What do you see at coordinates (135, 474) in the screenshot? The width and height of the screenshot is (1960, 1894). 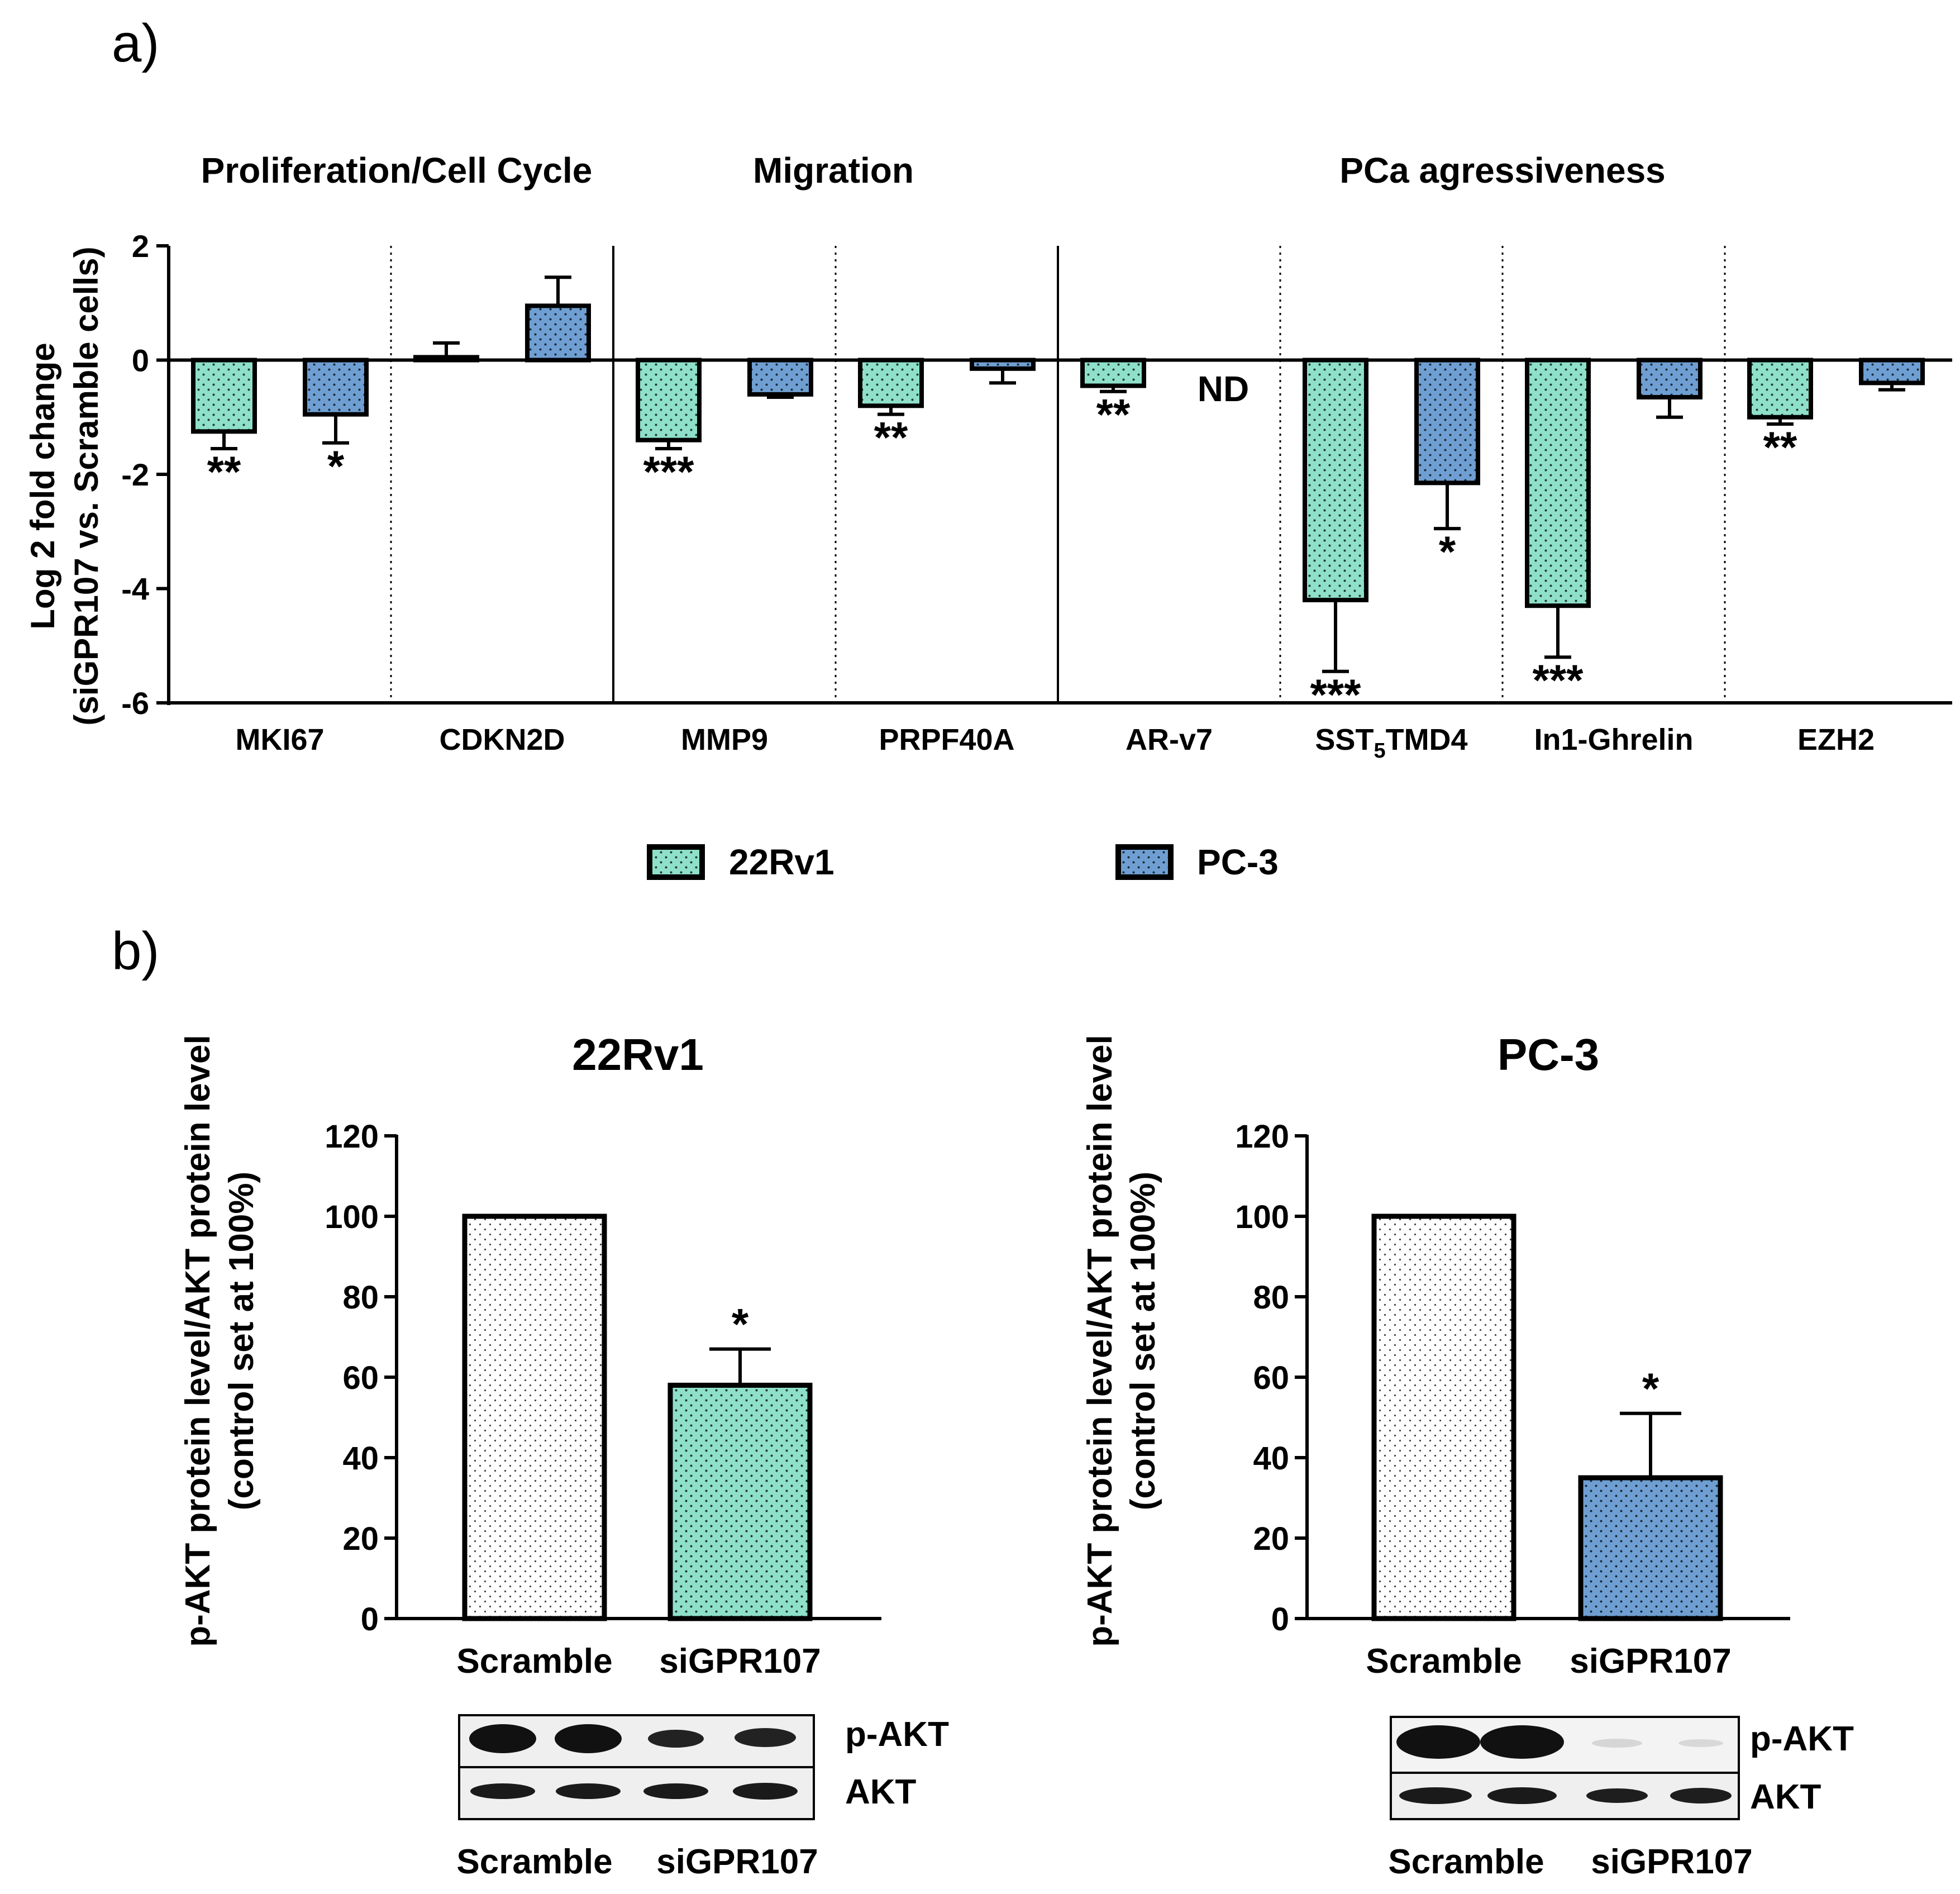 I see `y-tick-label: -2` at bounding box center [135, 474].